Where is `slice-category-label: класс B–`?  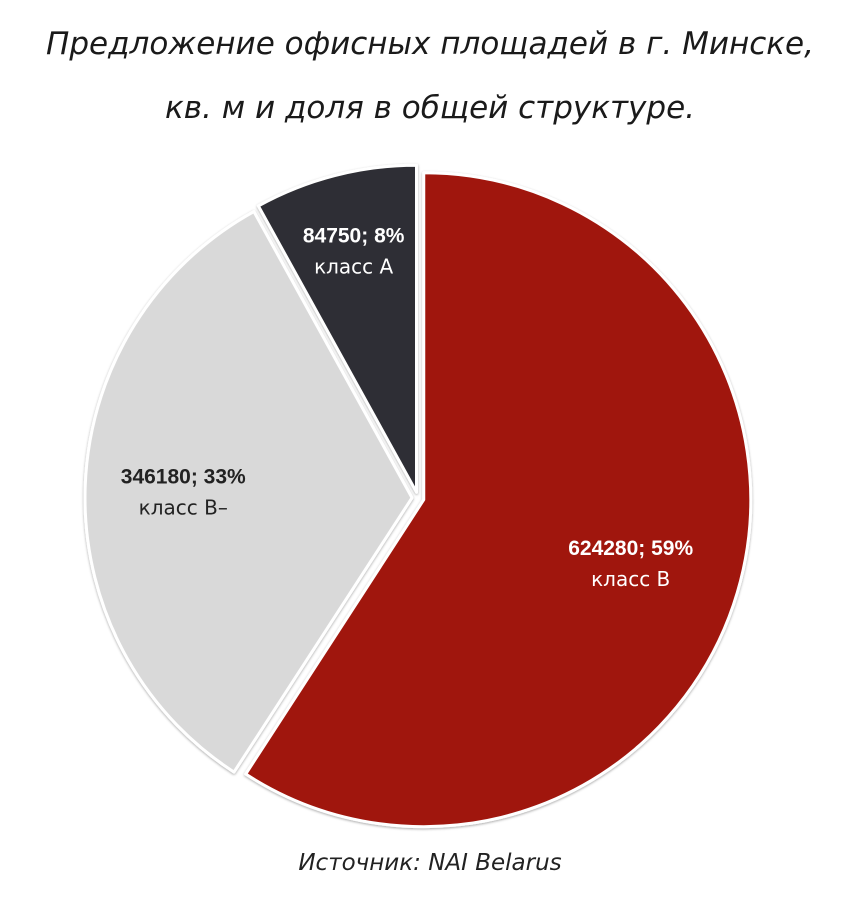 slice-category-label: класс B– is located at coordinates (183, 508).